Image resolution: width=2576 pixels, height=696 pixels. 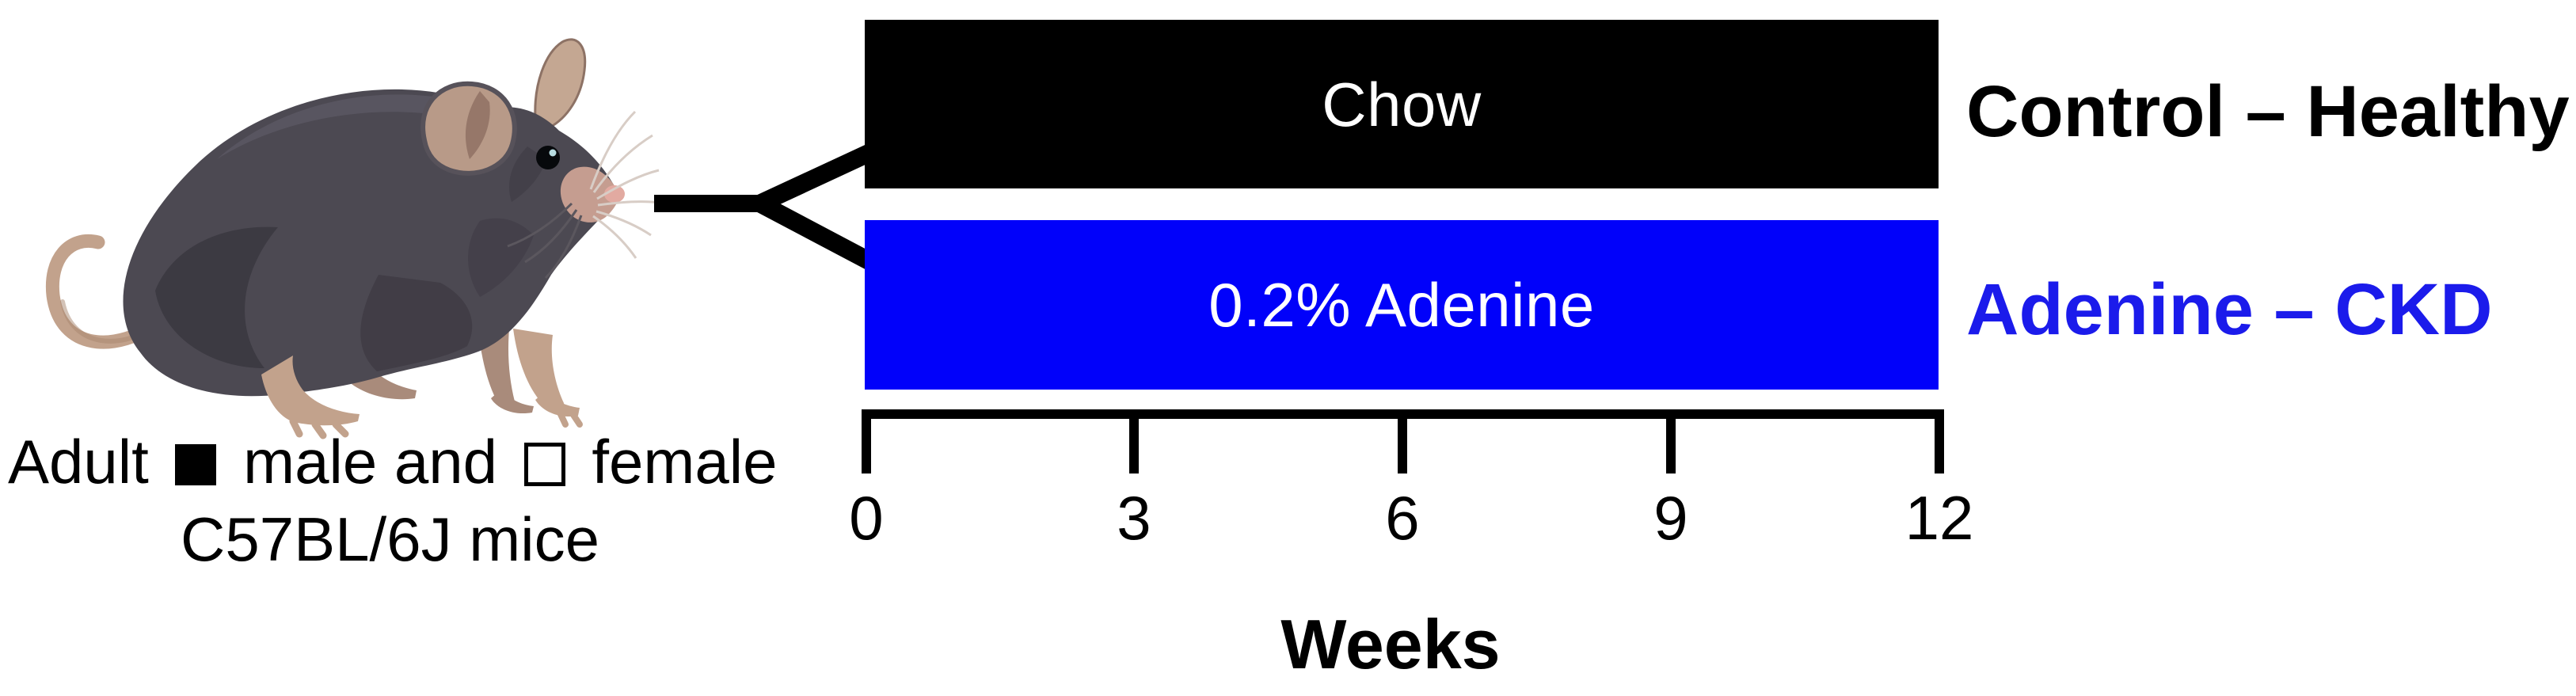 What do you see at coordinates (1402, 518) in the screenshot?
I see `axis-tick-label-6: 6` at bounding box center [1402, 518].